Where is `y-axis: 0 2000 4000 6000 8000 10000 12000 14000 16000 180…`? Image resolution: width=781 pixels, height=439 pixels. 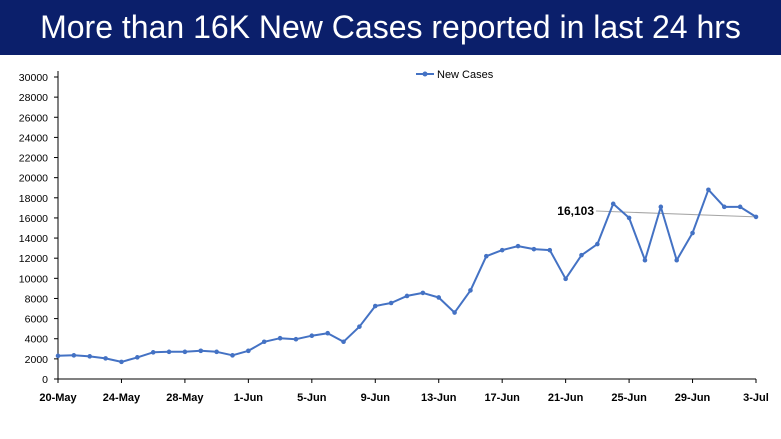 y-axis: 0 2000 4000 6000 8000 10000 12000 14000 16000 180… is located at coordinates (39, 228).